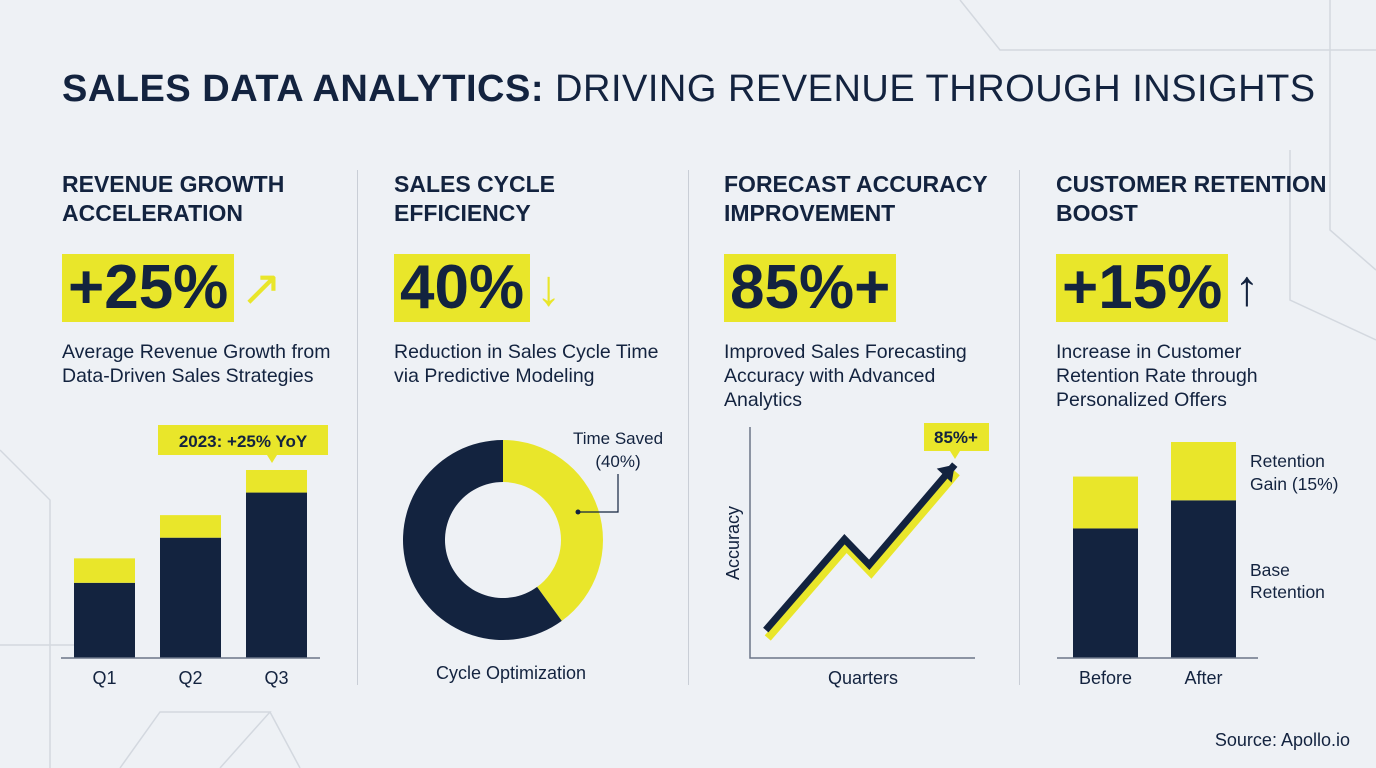 Image resolution: width=1376 pixels, height=768 pixels. Describe the element at coordinates (1270, 570) in the screenshot. I see `legend-label: Base` at that location.